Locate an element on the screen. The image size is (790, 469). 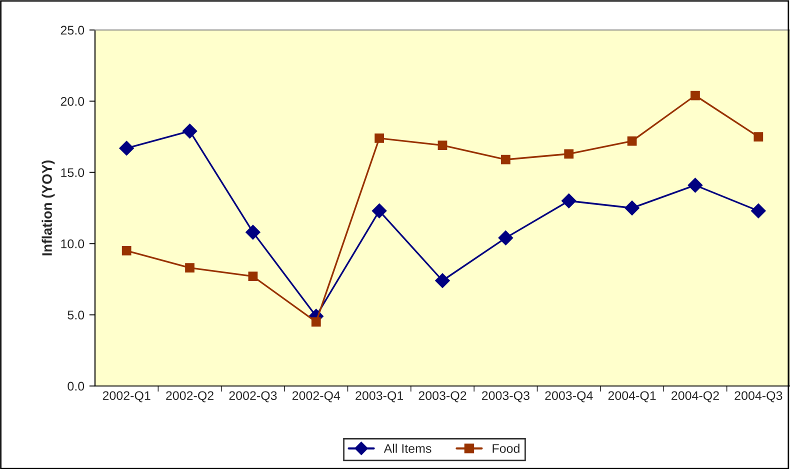
y-tick-label: 15.0 is located at coordinates (72, 173).